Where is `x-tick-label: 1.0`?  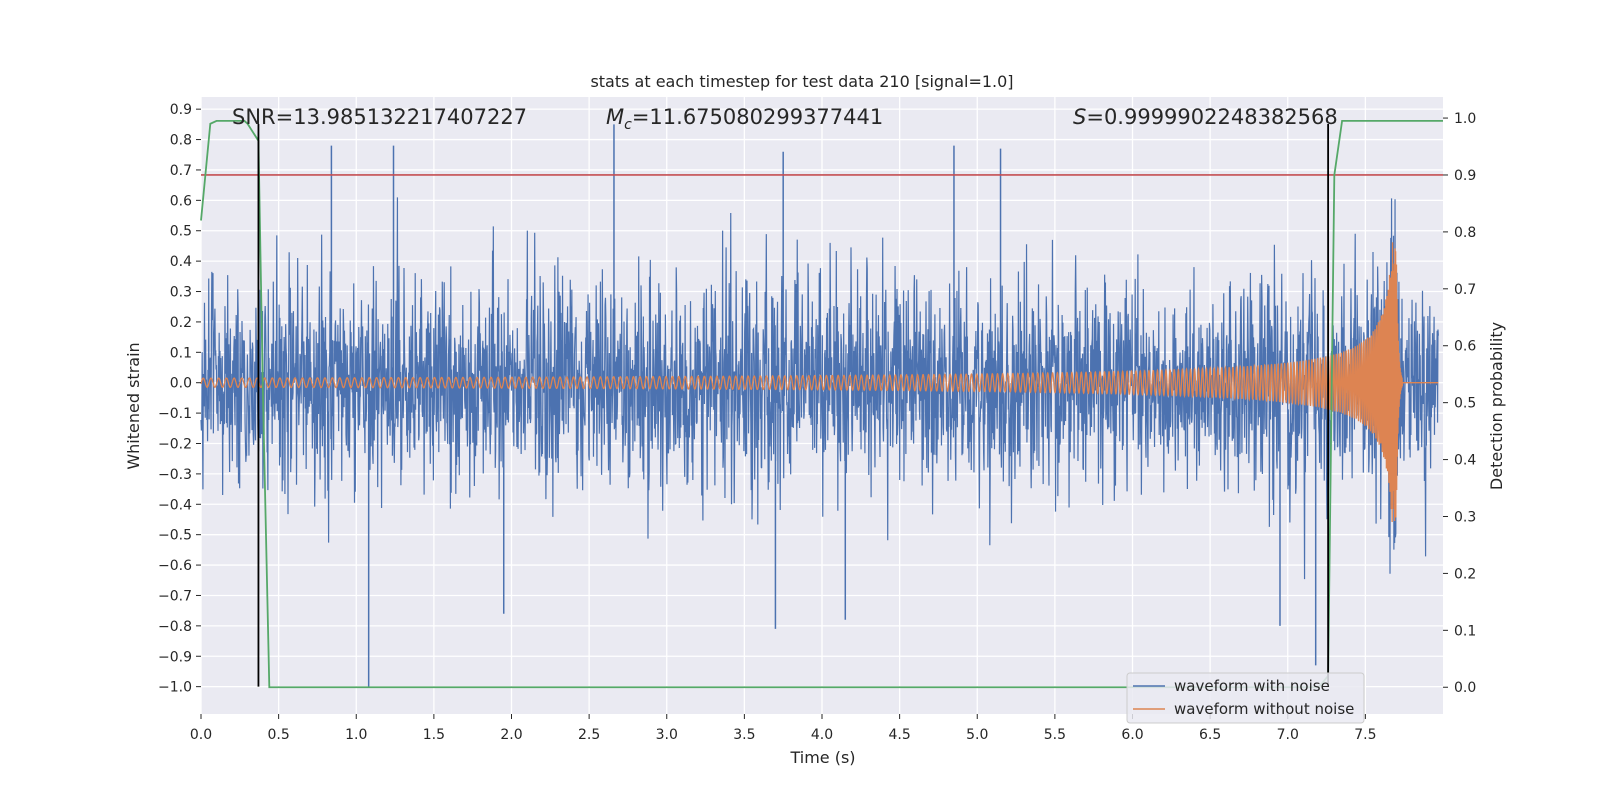 x-tick-label: 1.0 is located at coordinates (356, 735).